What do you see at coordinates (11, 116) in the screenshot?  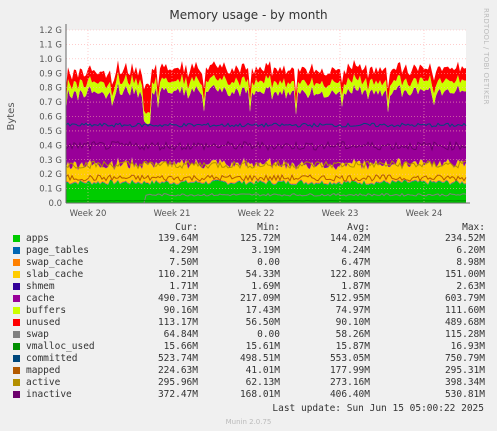 I see `y-axis-label: Bytes` at bounding box center [11, 116].